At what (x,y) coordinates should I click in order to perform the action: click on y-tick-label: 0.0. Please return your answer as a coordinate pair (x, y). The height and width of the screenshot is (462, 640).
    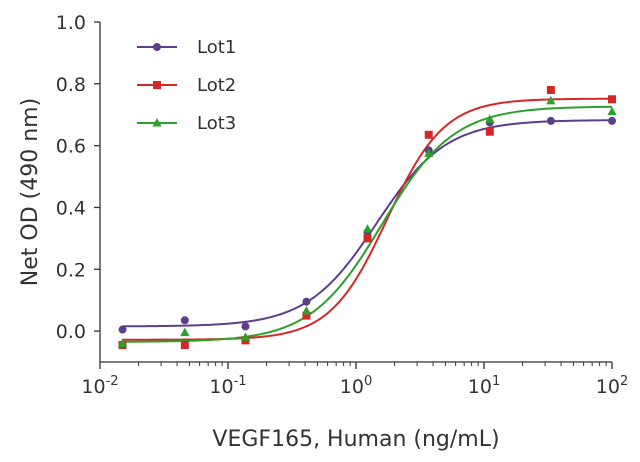
    Looking at the image, I should click on (71, 332).